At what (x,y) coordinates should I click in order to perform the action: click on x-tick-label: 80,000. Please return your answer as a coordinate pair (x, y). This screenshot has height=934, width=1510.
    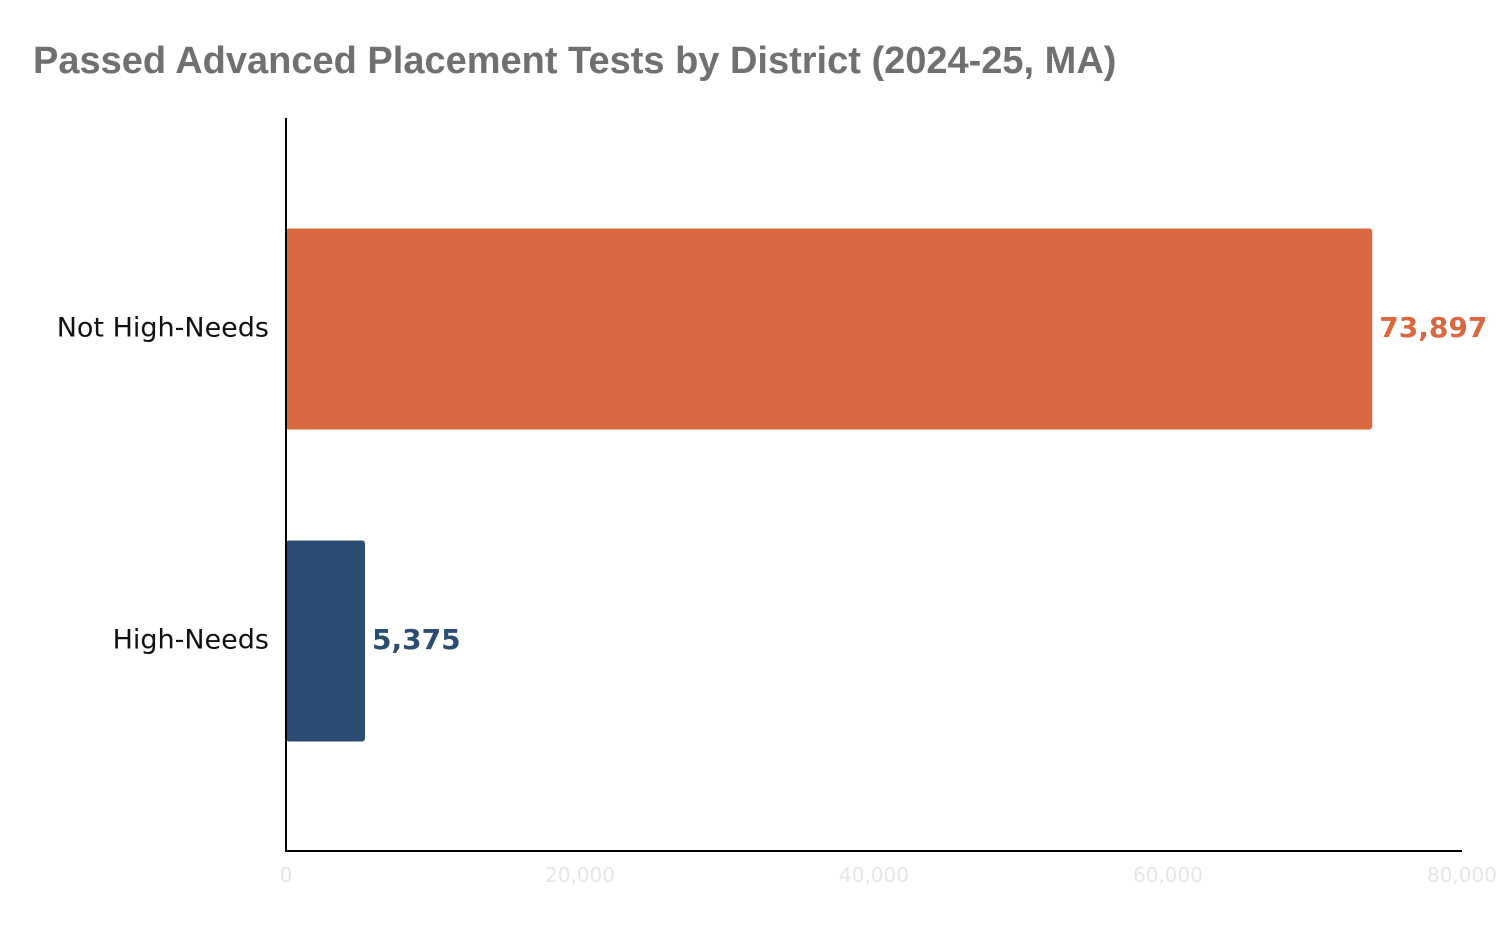
    Looking at the image, I should click on (1462, 875).